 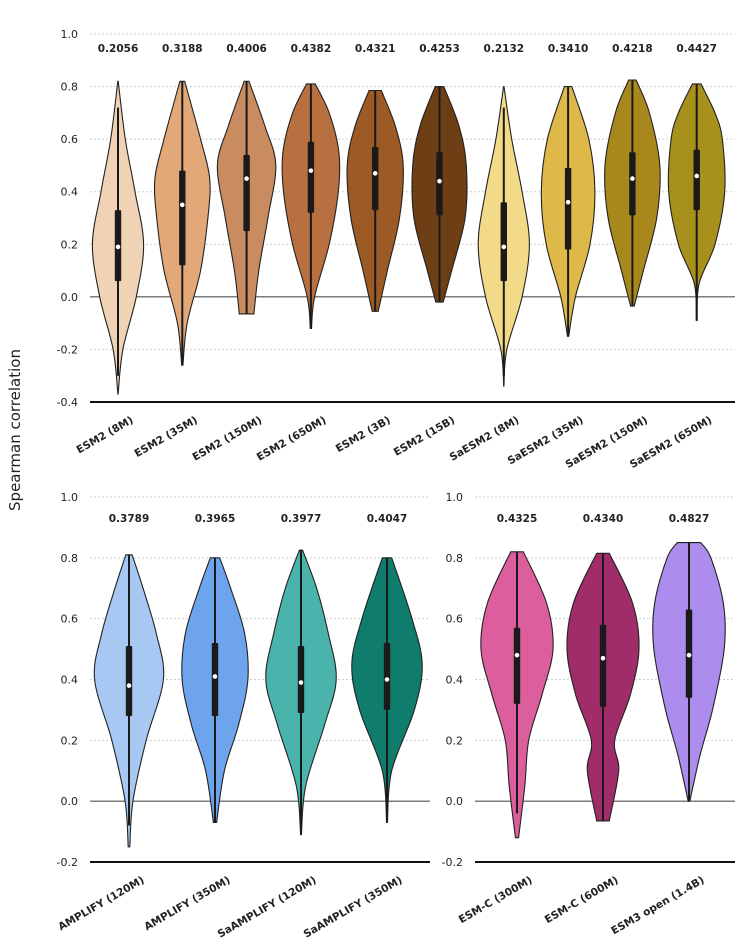 What do you see at coordinates (689, 519) in the screenshot?
I see `data-label: 0.4827` at bounding box center [689, 519].